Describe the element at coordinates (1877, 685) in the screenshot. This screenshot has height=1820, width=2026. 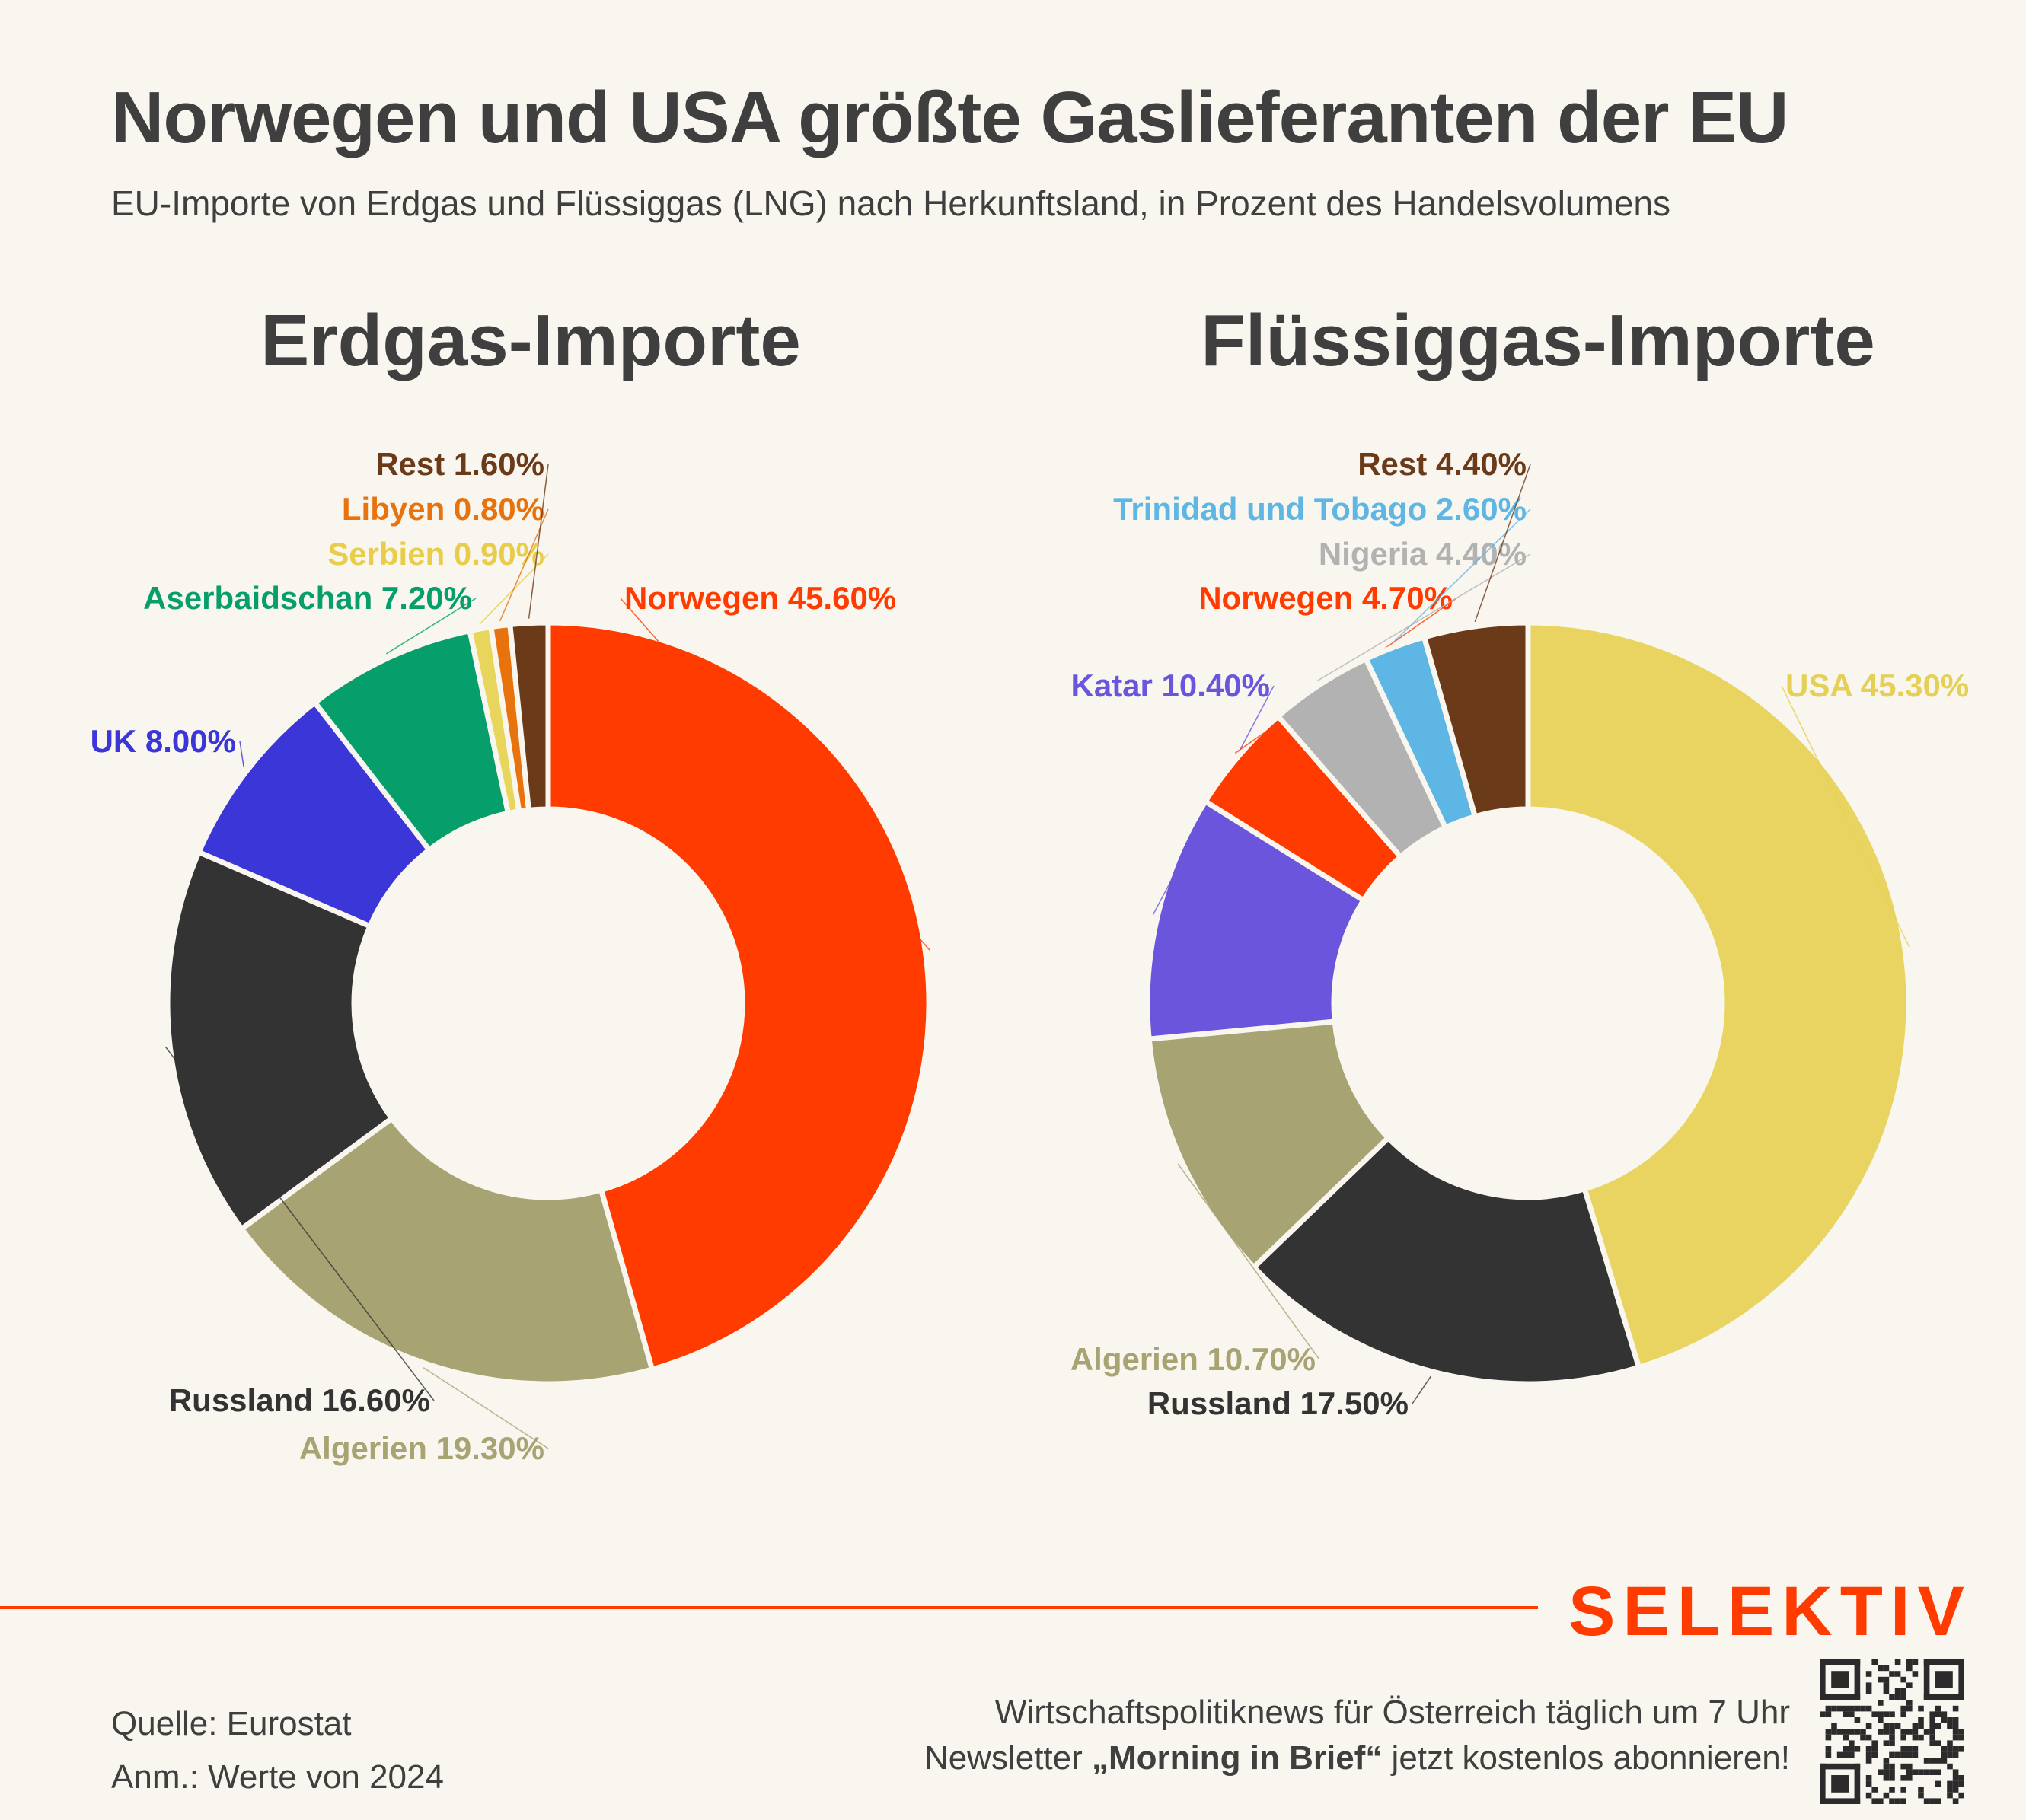
I see `data-label-usa: USA 45.30%` at that location.